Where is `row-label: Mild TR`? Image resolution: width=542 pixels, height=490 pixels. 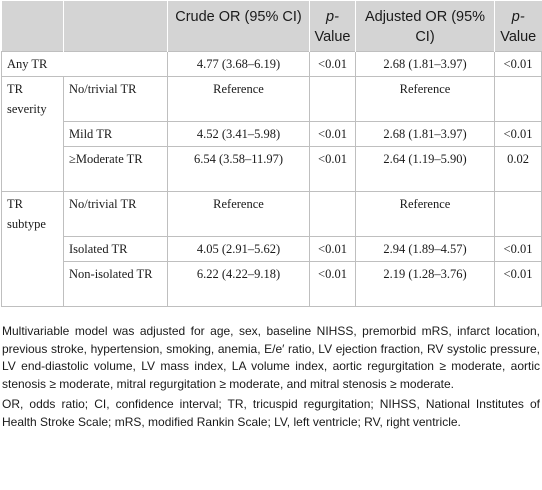 row-label: Mild TR is located at coordinates (115, 134).